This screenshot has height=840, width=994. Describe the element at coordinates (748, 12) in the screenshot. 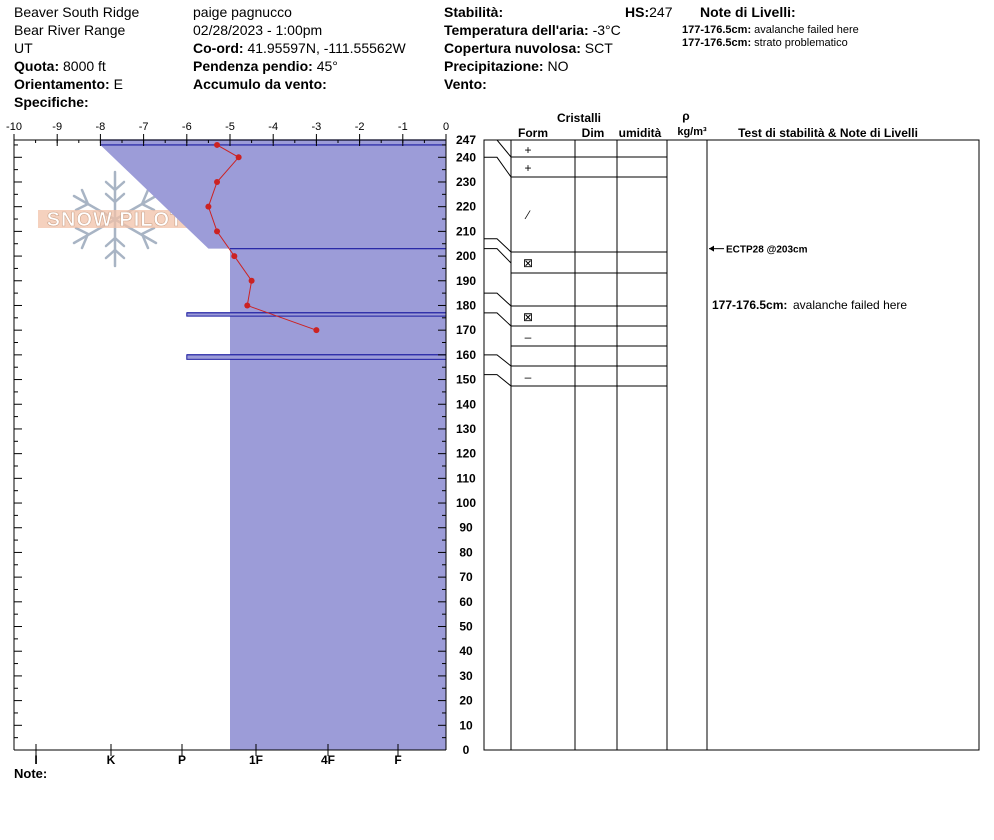

I see `layer-notes-label: Note di Livelli:` at that location.